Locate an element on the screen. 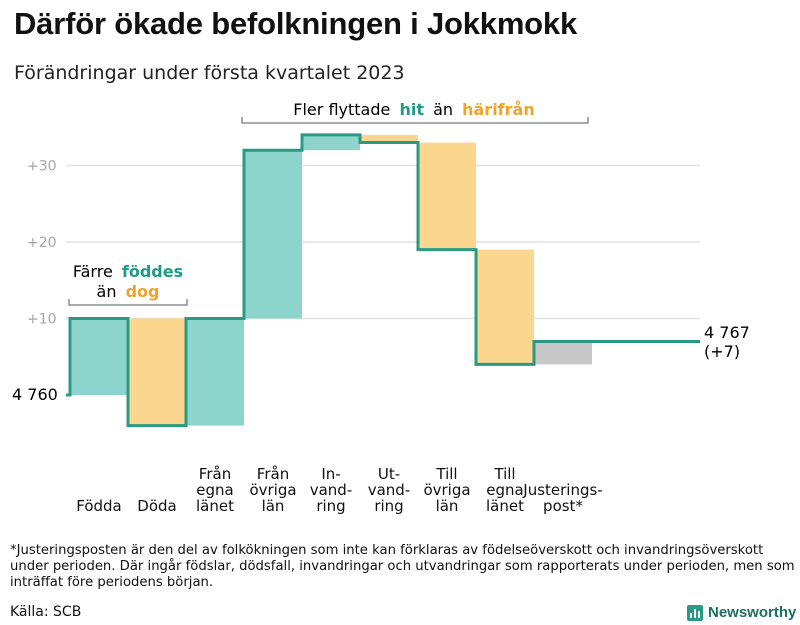 This screenshot has height=625, width=800. newsworthy-logo: Newsworthy is located at coordinates (741, 612).